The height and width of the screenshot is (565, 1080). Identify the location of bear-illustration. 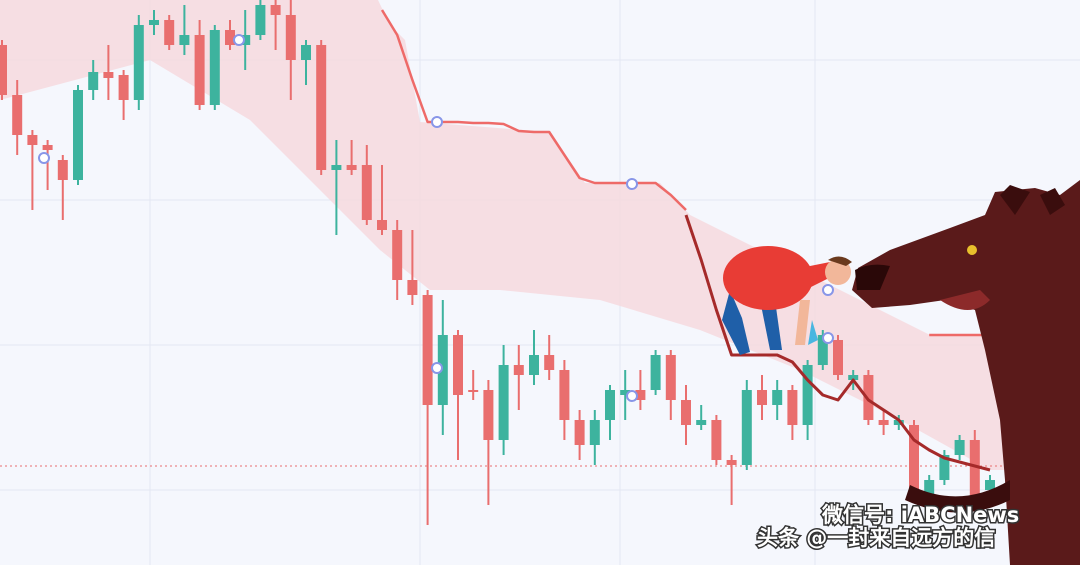
(966, 372).